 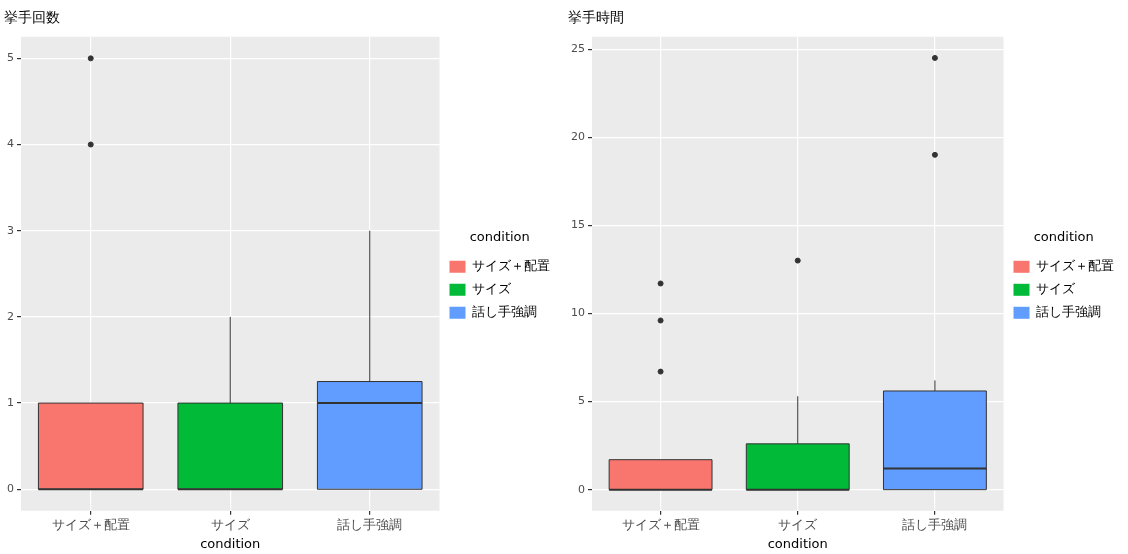 I want to click on y-tick-label: 1, so click(x=10, y=402).